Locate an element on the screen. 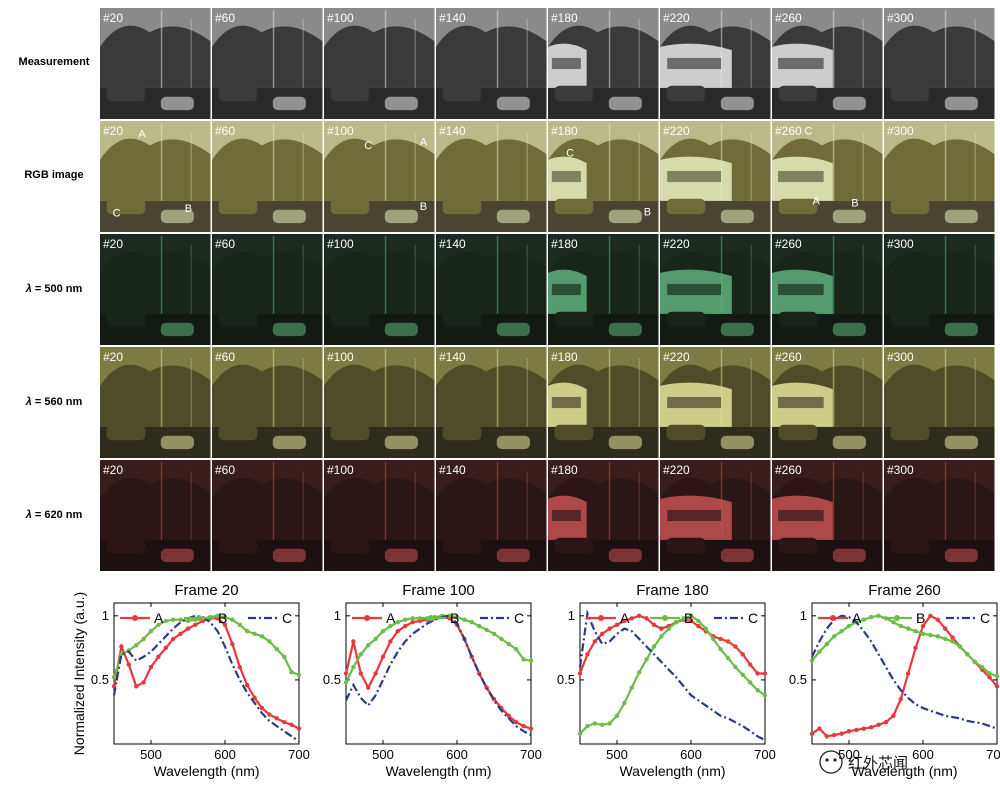 This screenshot has height=795, width=1000. wechat-icon-eye-left is located at coordinates (827, 760).